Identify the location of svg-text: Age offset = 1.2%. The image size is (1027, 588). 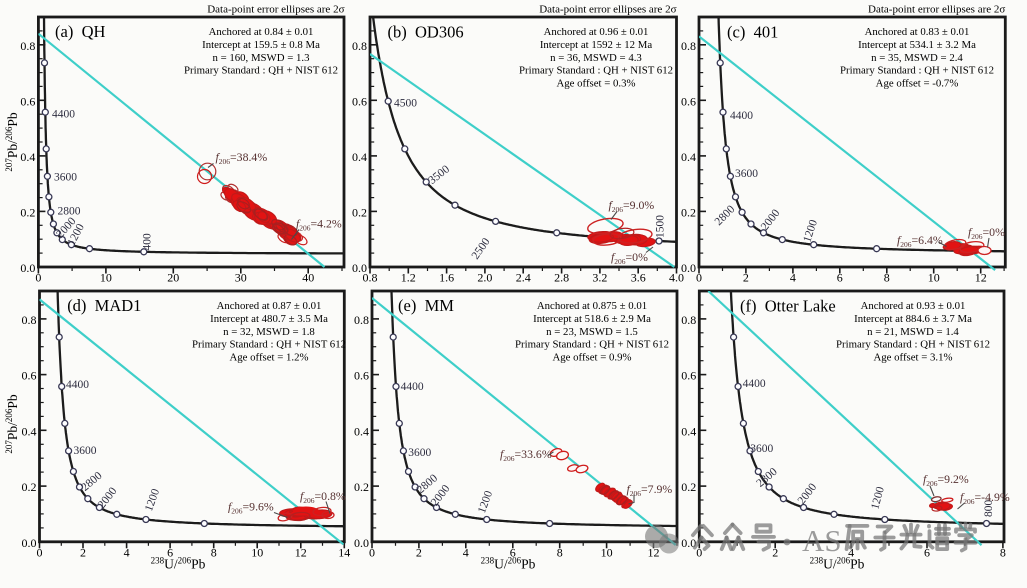
(268, 357).